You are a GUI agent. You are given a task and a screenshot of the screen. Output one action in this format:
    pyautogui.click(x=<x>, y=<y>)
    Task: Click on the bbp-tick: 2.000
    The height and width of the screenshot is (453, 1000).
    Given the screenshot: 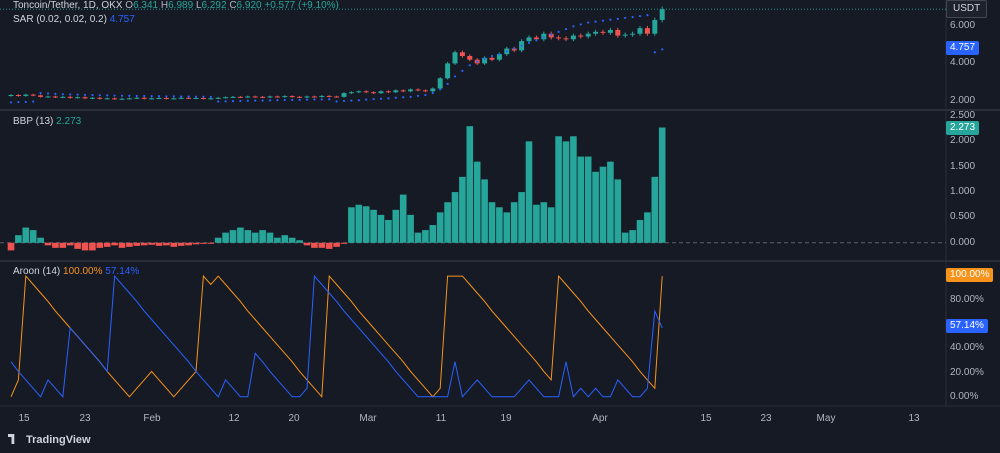 What is the action you would take?
    pyautogui.click(x=963, y=141)
    